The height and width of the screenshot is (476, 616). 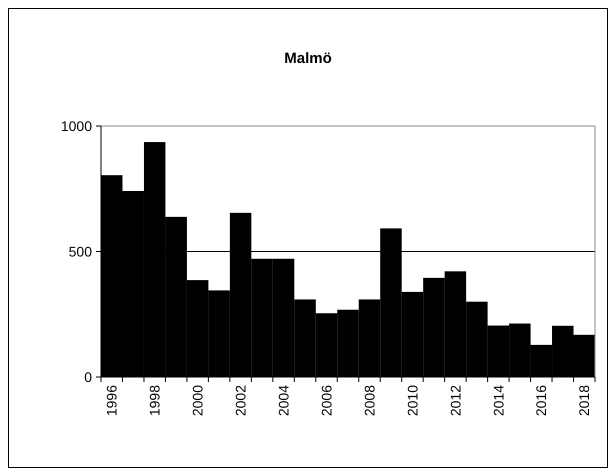 What do you see at coordinates (198, 400) in the screenshot?
I see `x-tick-label: 2000` at bounding box center [198, 400].